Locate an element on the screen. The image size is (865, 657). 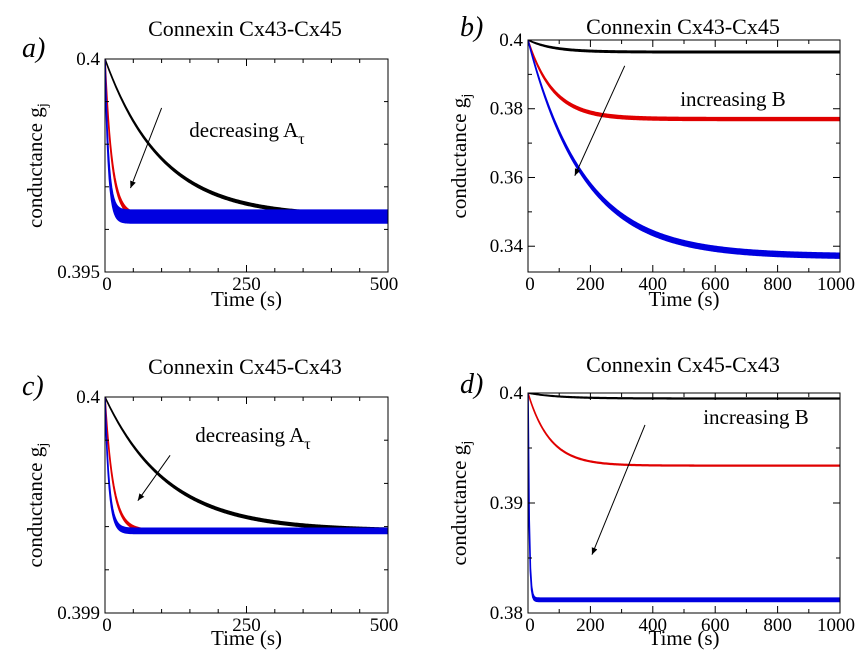
annotation-text-a: decreasing Aτ is located at coordinates (247, 133).